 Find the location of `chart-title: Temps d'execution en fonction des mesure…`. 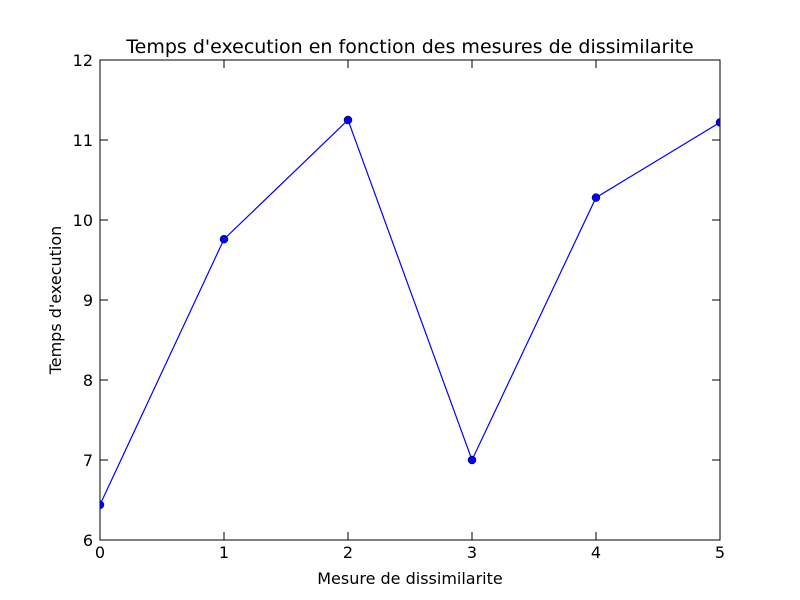

chart-title: Temps d'execution en fonction des mesure… is located at coordinates (409, 47).